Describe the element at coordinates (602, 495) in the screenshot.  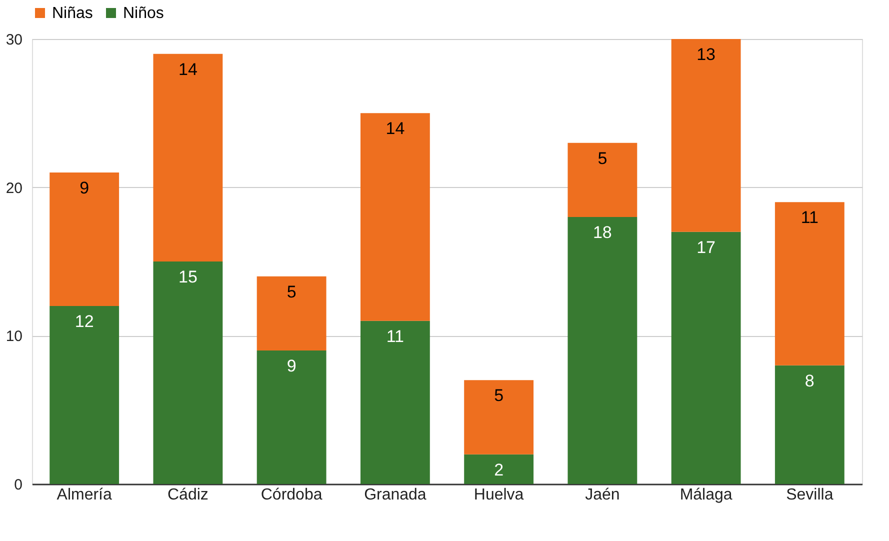
I see `x-tick-label: Jaén` at that location.